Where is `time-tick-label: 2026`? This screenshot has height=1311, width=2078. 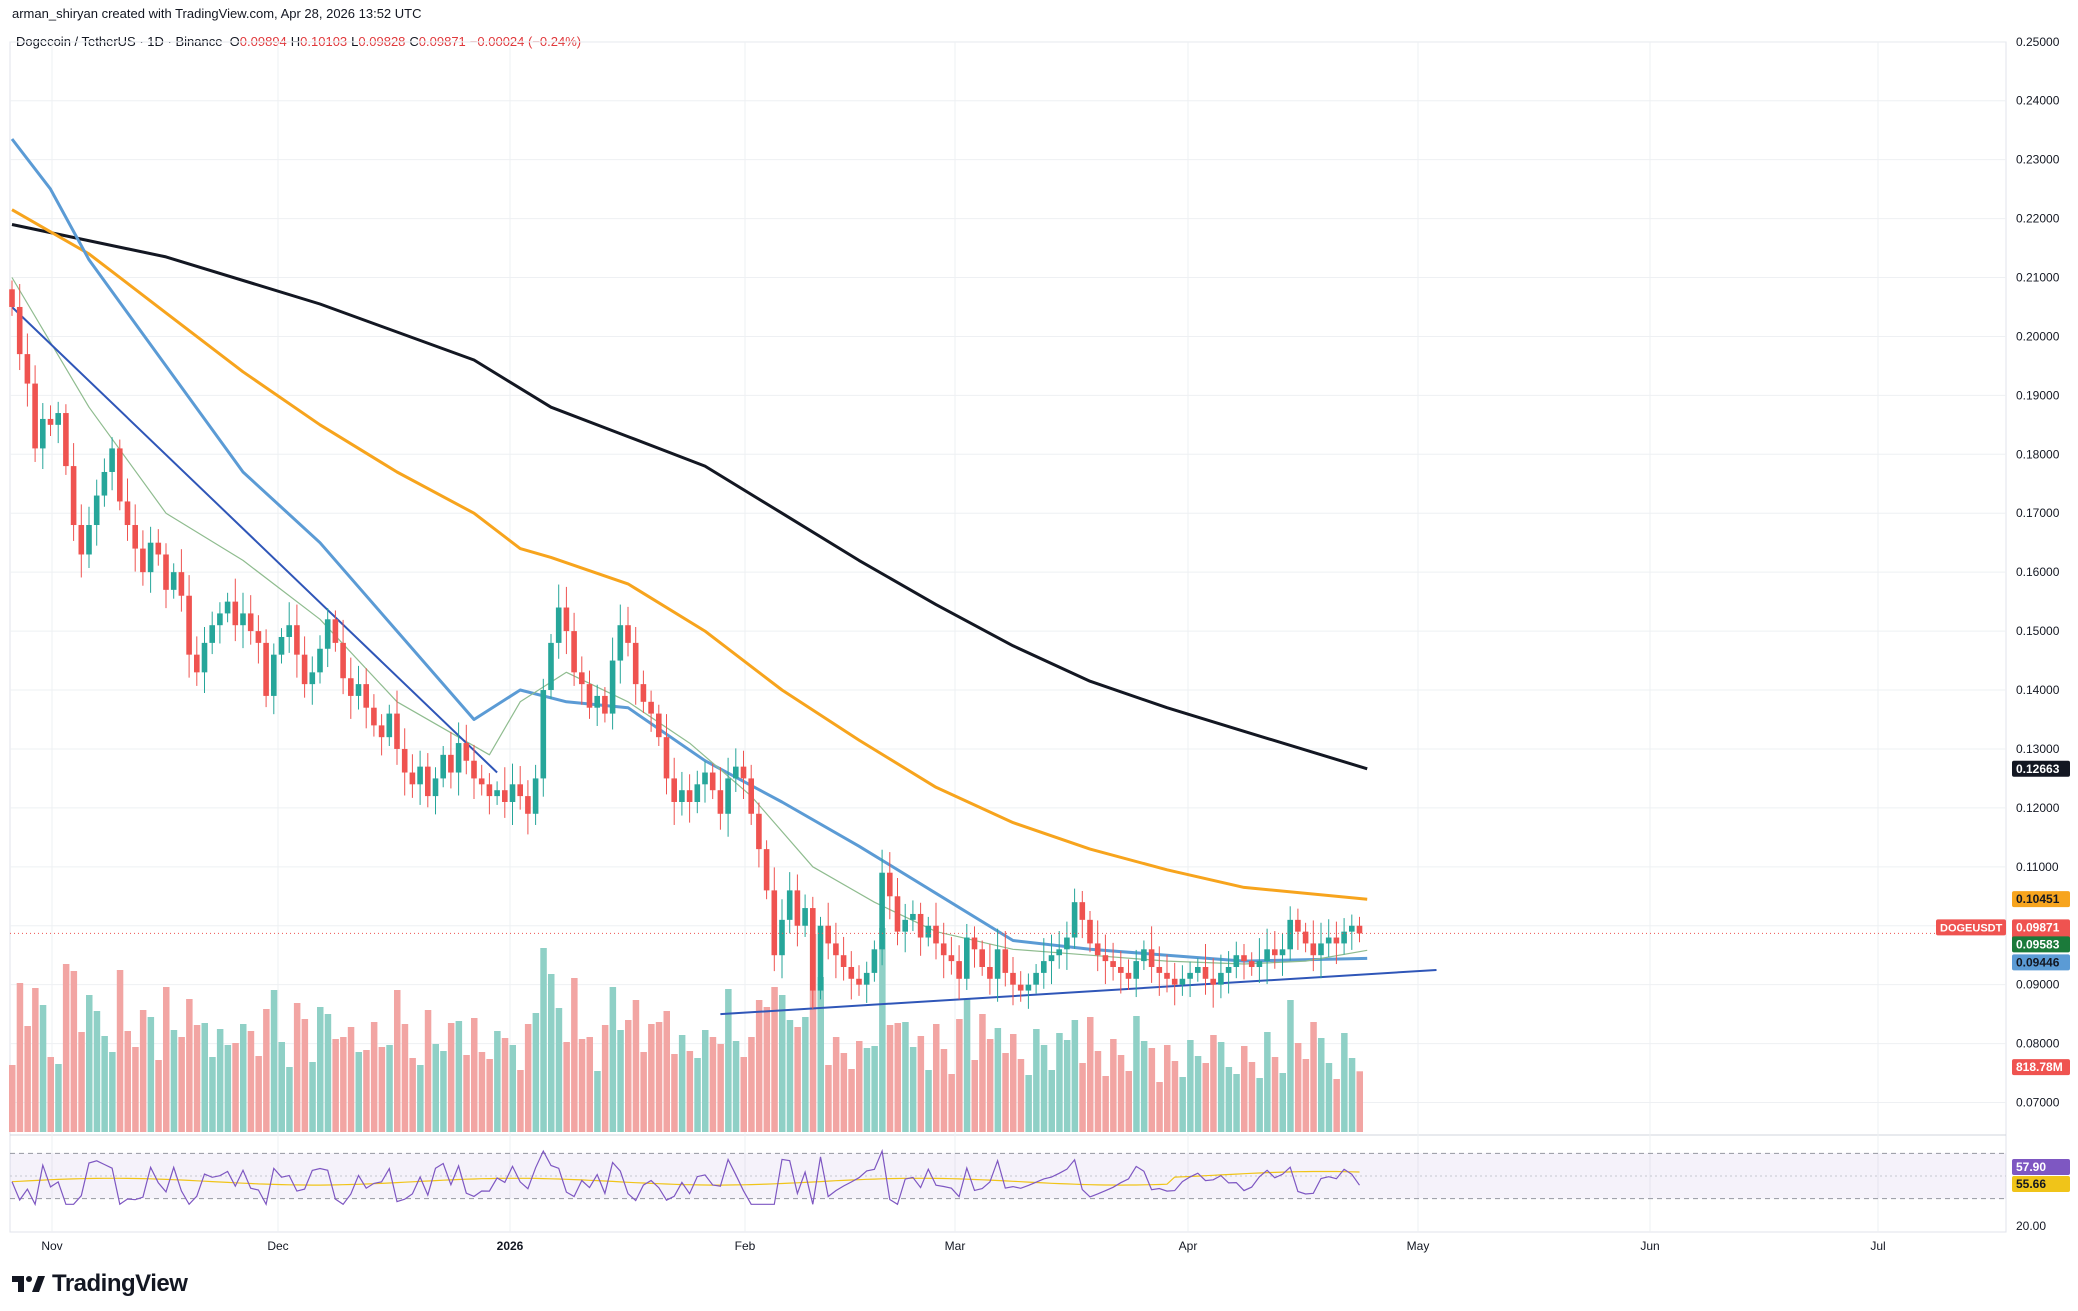
time-tick-label: 2026 is located at coordinates (510, 1246).